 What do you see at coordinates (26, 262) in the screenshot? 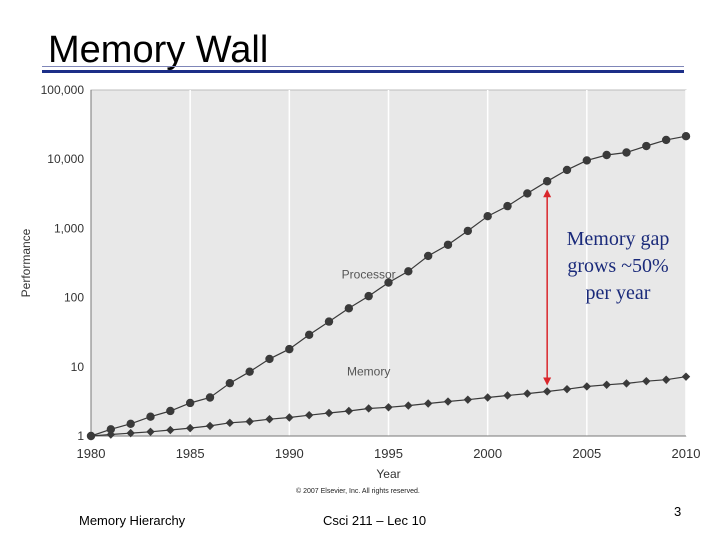
I see `y-axis-label: Performance` at bounding box center [26, 262].